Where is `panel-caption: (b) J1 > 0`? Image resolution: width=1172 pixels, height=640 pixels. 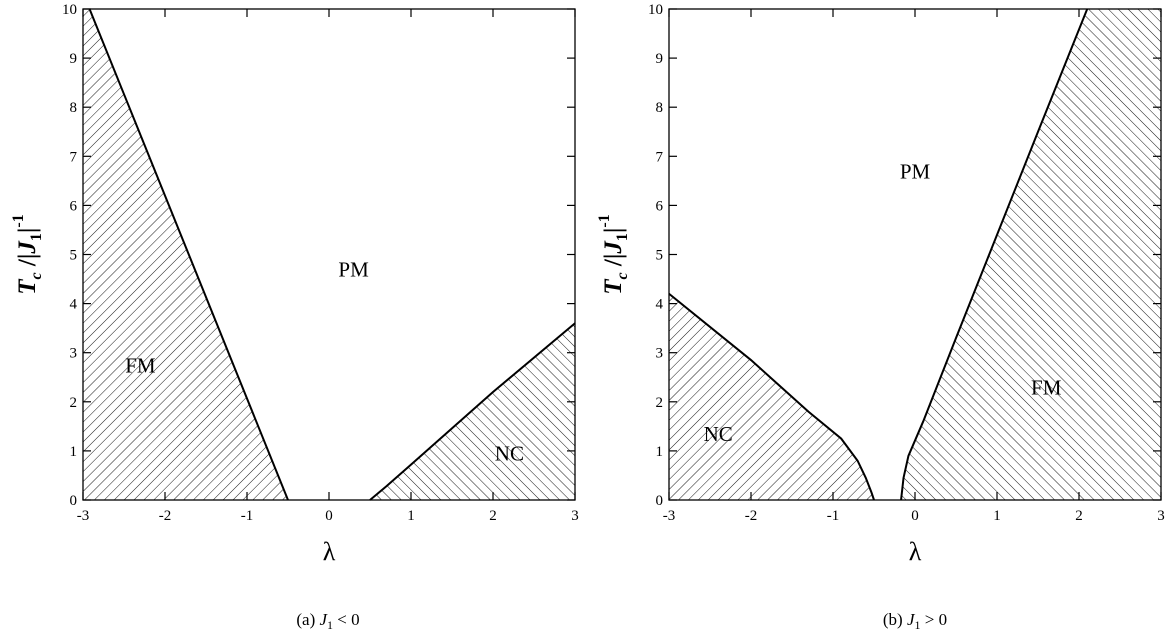
panel-caption: (b) J1 > 0 is located at coordinates (915, 621).